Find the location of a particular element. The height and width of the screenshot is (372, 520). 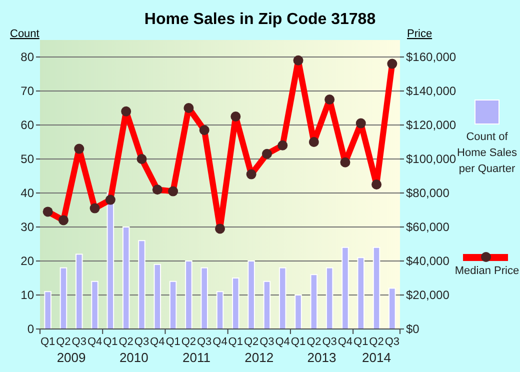

y-tick-label: 60 is located at coordinates (27, 125).